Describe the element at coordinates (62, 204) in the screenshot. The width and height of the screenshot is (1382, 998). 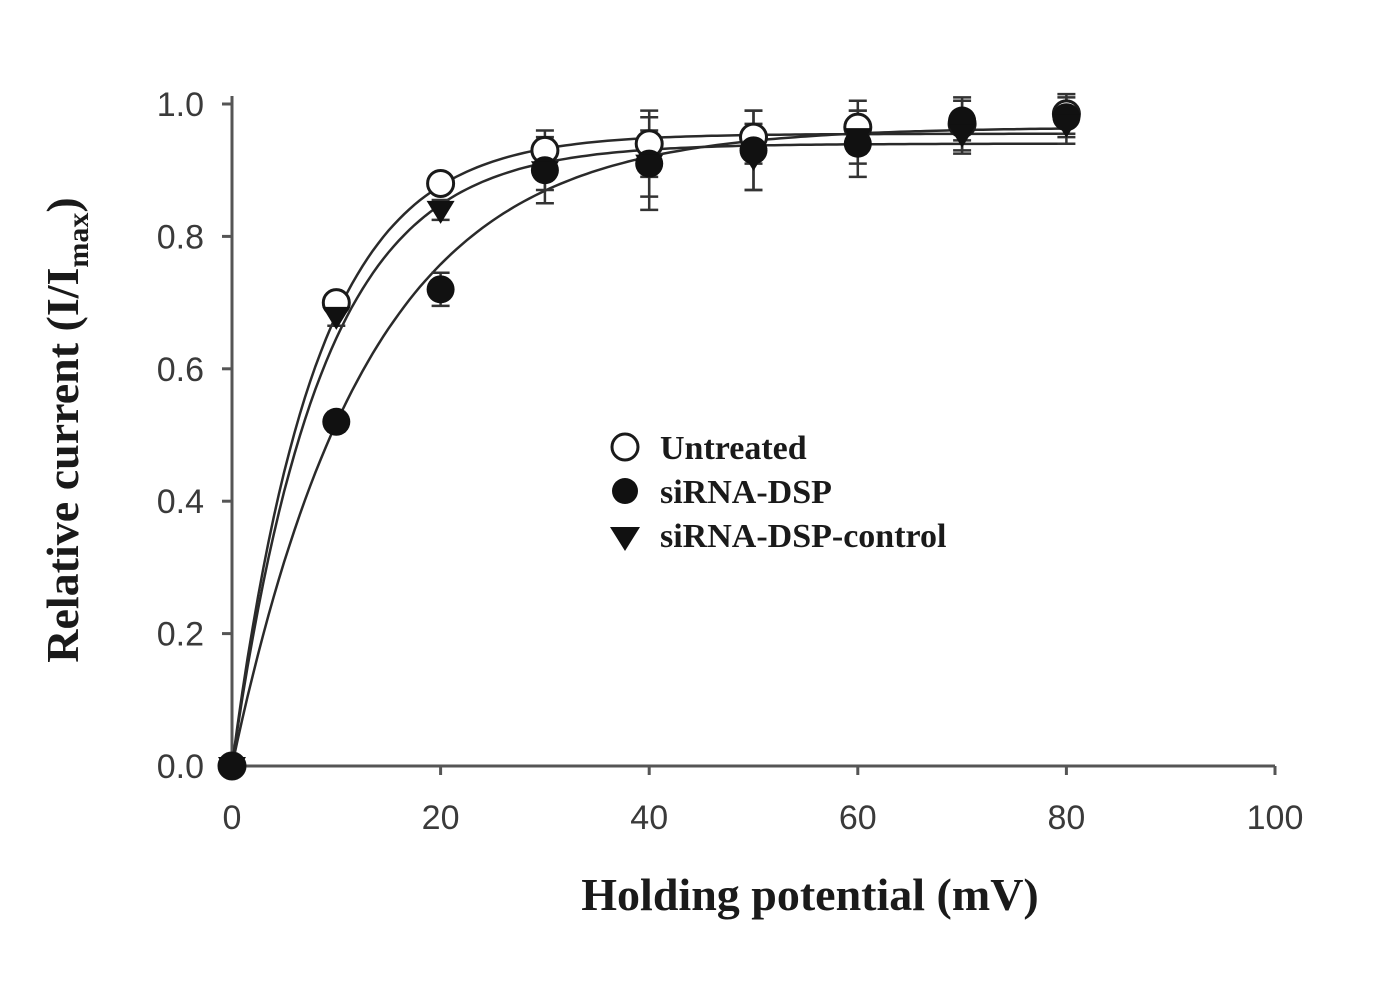
I see `y-axis-title-close: )` at that location.